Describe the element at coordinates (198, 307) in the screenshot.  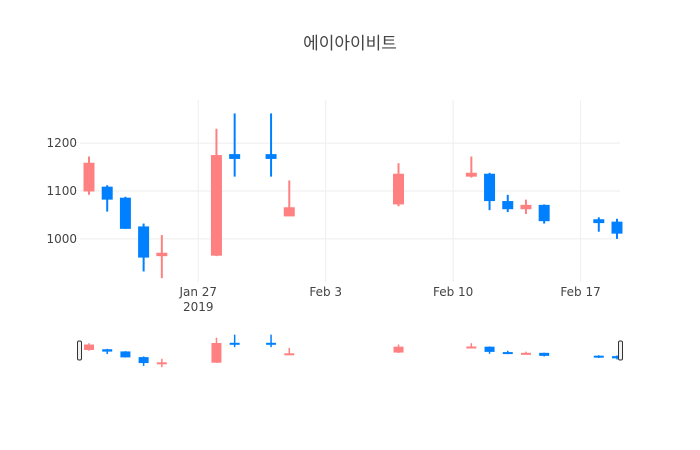
I see `x-tick-sublabel: 2019` at that location.